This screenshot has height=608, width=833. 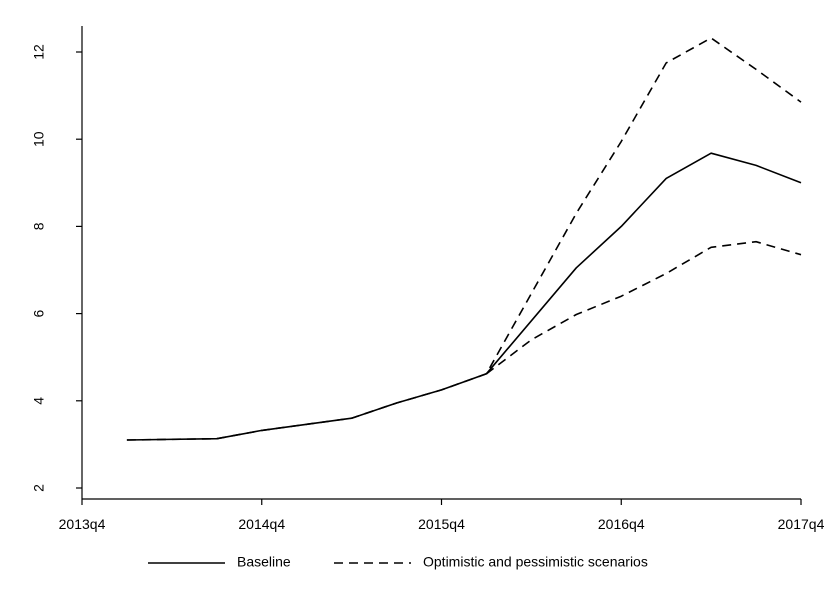 What do you see at coordinates (39, 313) in the screenshot?
I see `y-tick-label: 6` at bounding box center [39, 313].